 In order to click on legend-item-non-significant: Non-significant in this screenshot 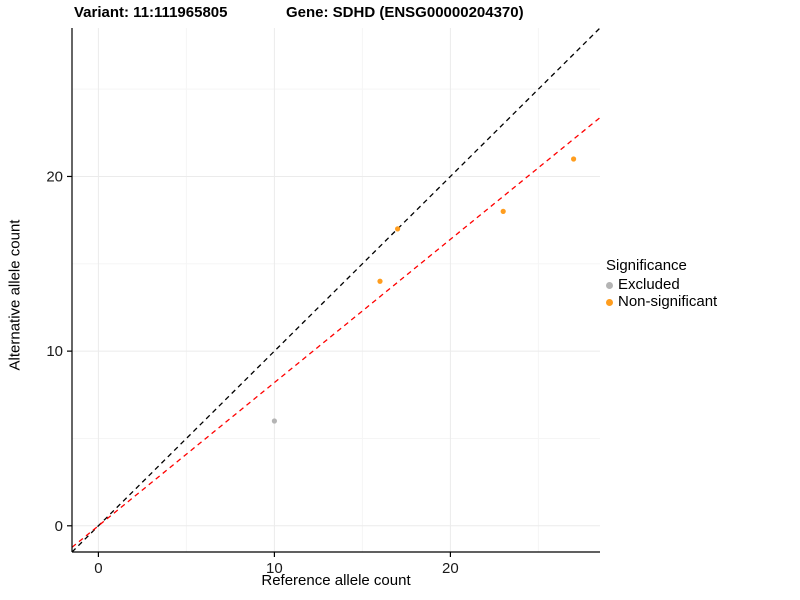, I will do `click(661, 302)`.